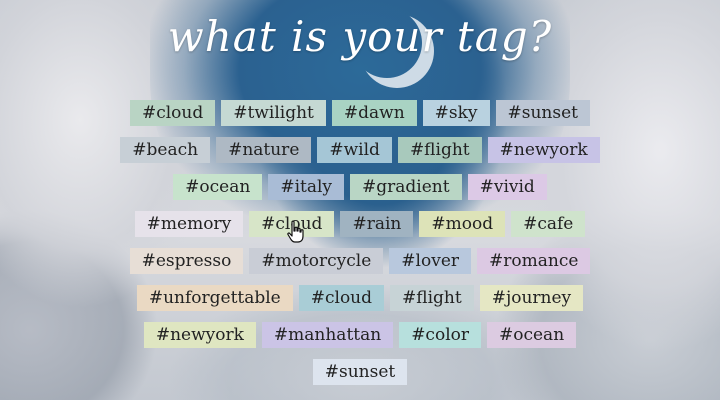 The image size is (720, 400). I want to click on tag-chip: #vivid, so click(507, 187).